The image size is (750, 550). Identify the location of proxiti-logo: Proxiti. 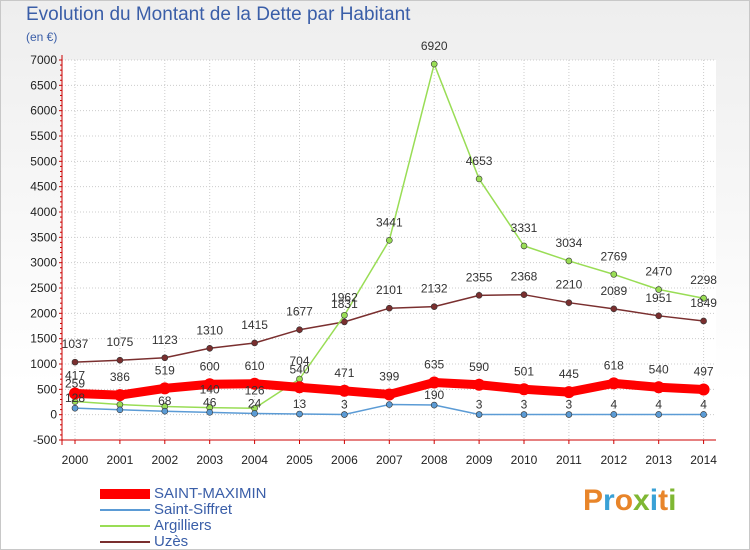
(629, 501).